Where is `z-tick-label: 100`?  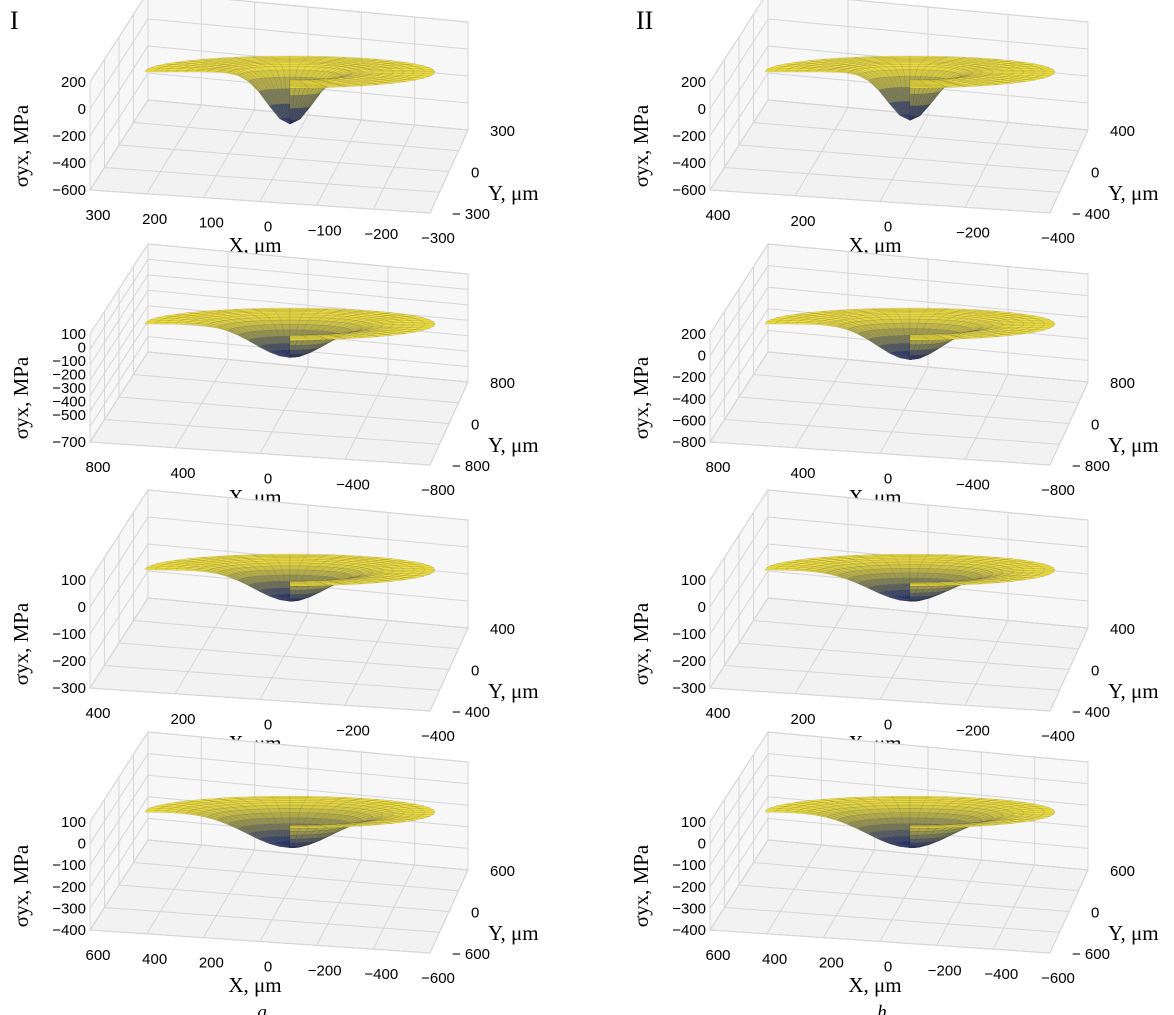
z-tick-label: 100 is located at coordinates (73, 580).